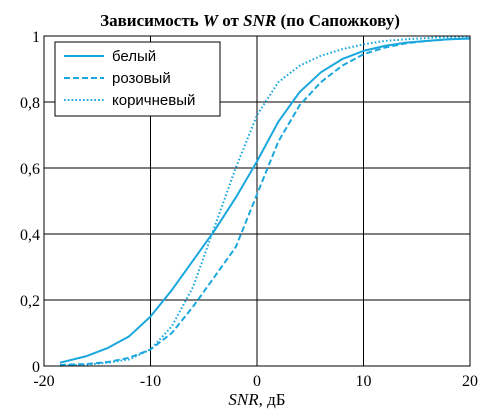 This screenshot has height=420, width=500. I want to click on x-axis-unit: , дБ, so click(272, 399).